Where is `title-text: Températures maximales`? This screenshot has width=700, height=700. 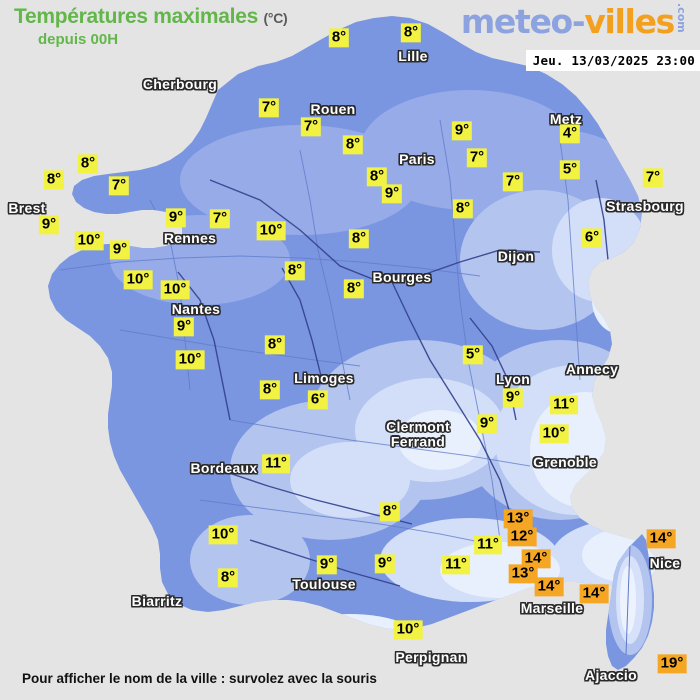
title-text: Températures maximales is located at coordinates (136, 16).